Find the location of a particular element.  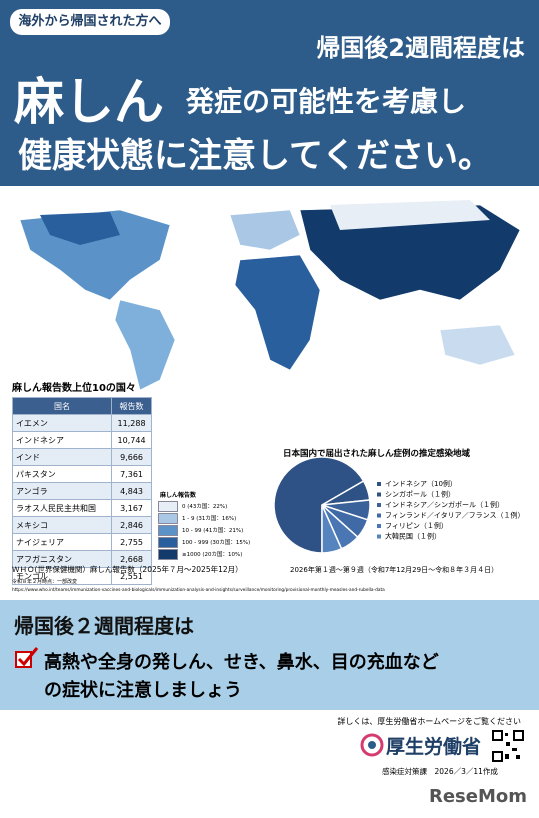

table-cell: アンゴラ is located at coordinates (62, 491).